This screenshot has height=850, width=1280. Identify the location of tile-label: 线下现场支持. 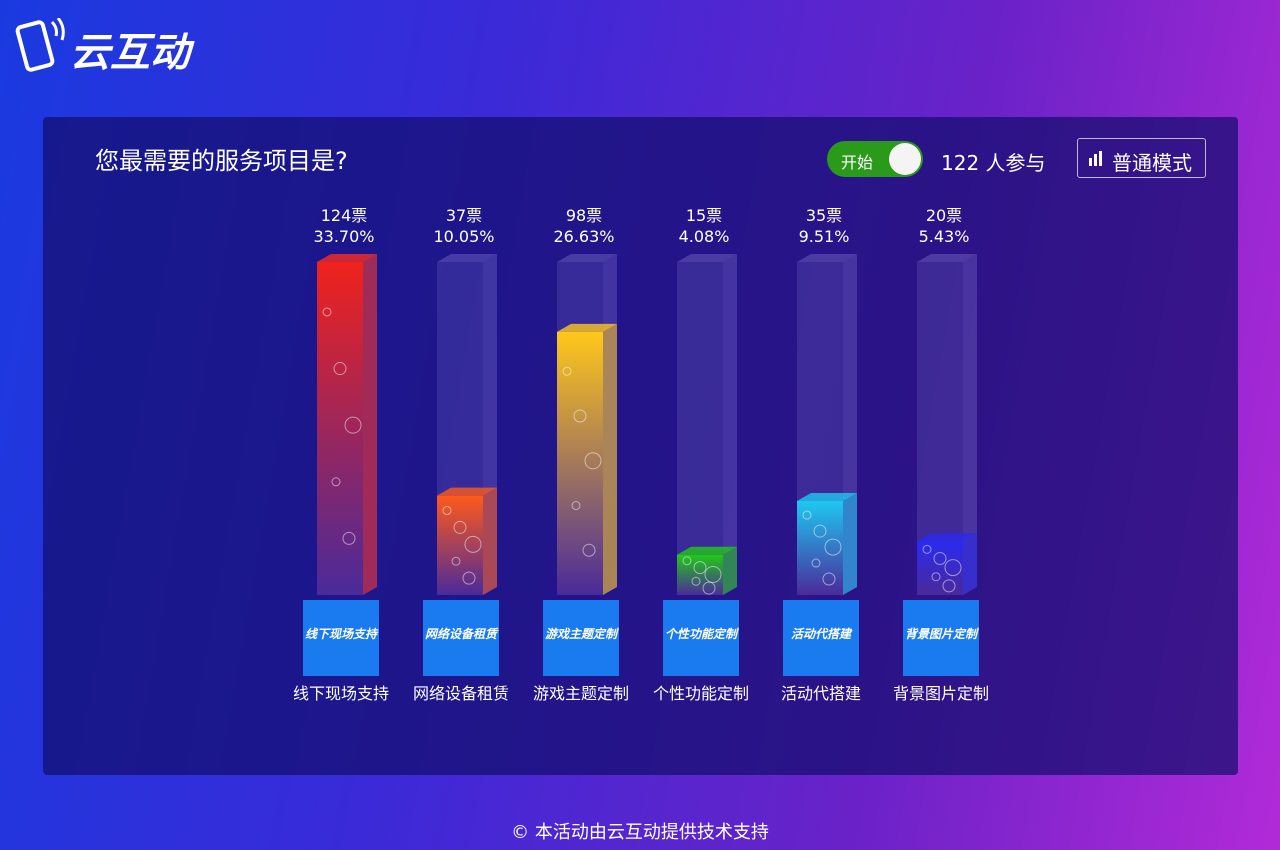
(342, 634).